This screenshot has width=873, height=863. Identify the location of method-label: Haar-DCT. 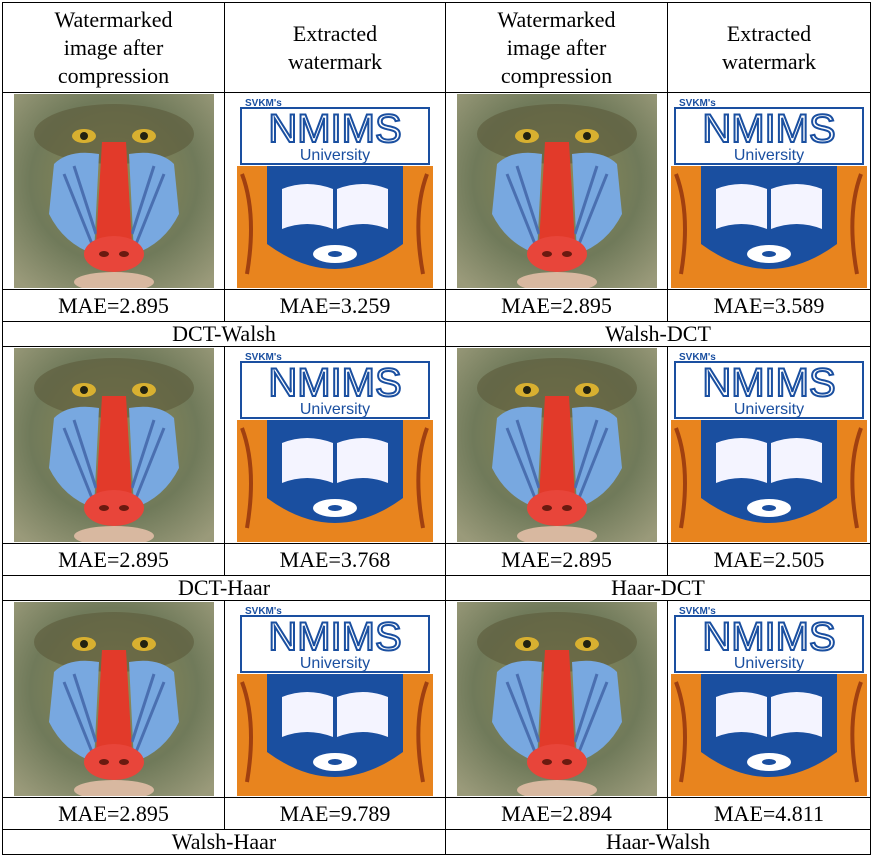
(658, 588).